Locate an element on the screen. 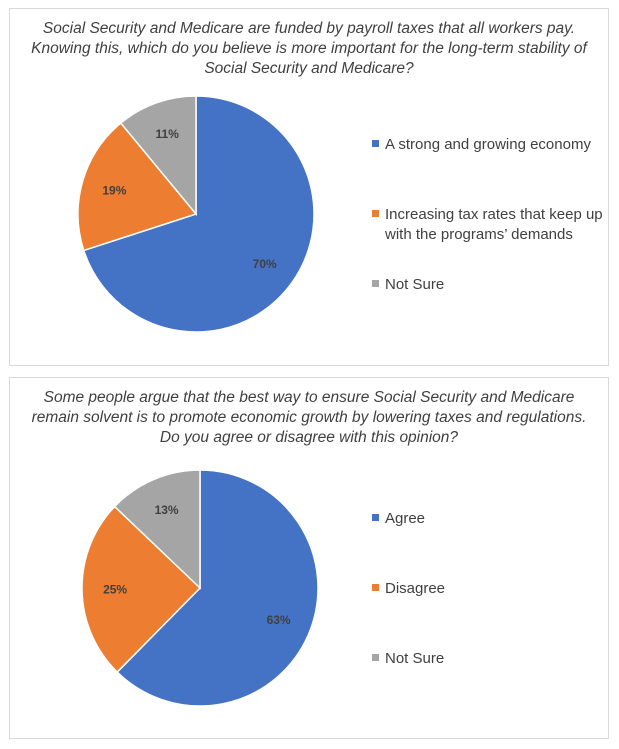  pie-slice-disagree is located at coordinates (141, 589).